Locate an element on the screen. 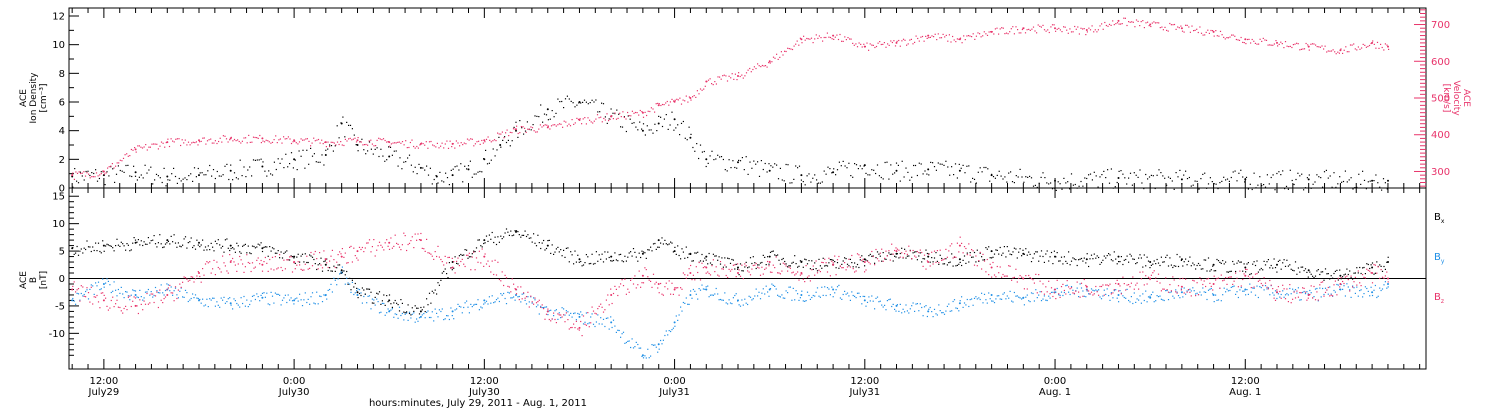 This screenshot has width=1500, height=410. density-tick-label: 6 is located at coordinates (62, 103).